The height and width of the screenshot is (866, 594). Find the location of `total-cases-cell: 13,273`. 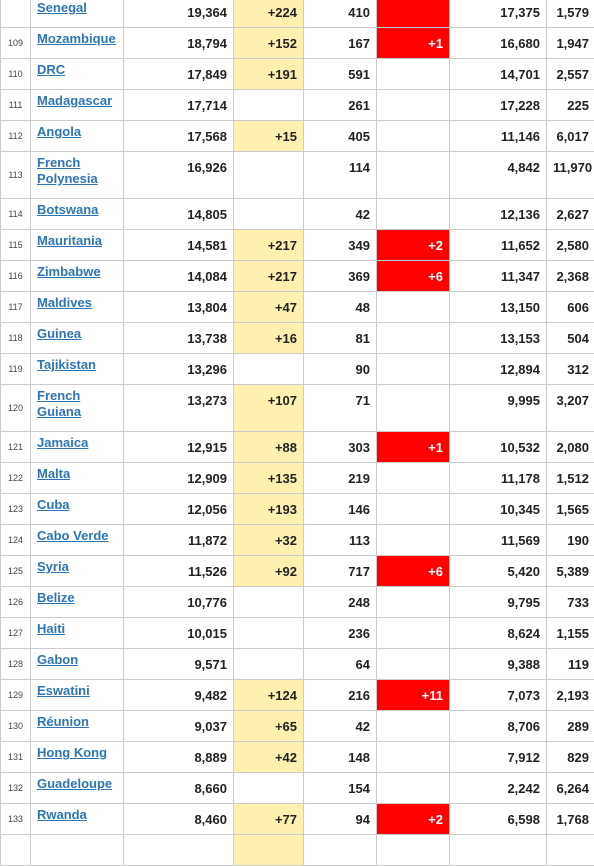

total-cases-cell: 13,273 is located at coordinates (179, 408).